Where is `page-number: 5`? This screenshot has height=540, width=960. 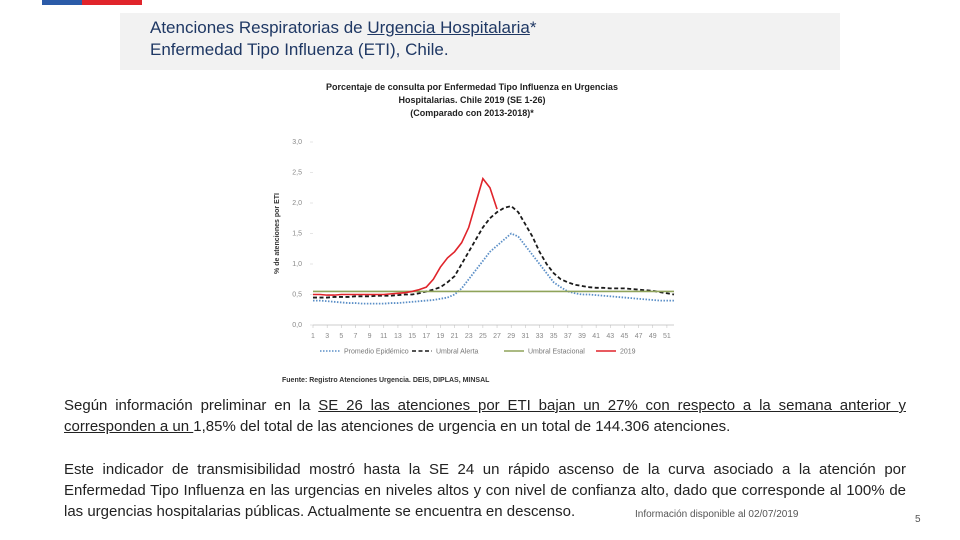
page-number: 5 is located at coordinates (918, 519).